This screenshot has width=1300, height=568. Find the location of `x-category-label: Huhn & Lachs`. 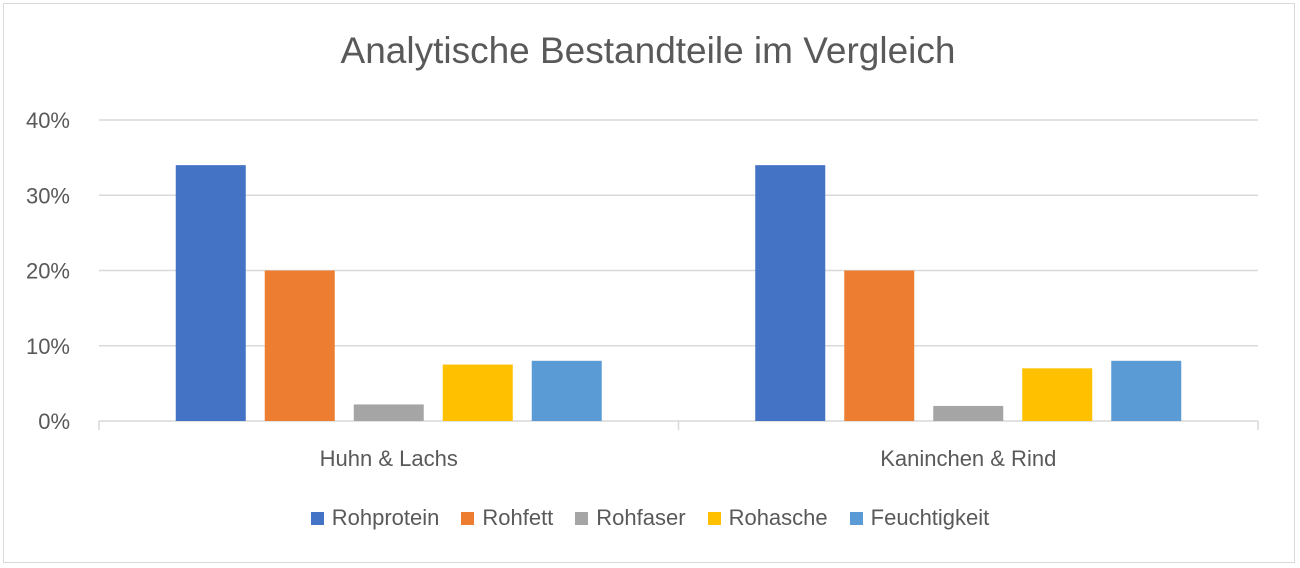

x-category-label: Huhn & Lachs is located at coordinates (389, 458).